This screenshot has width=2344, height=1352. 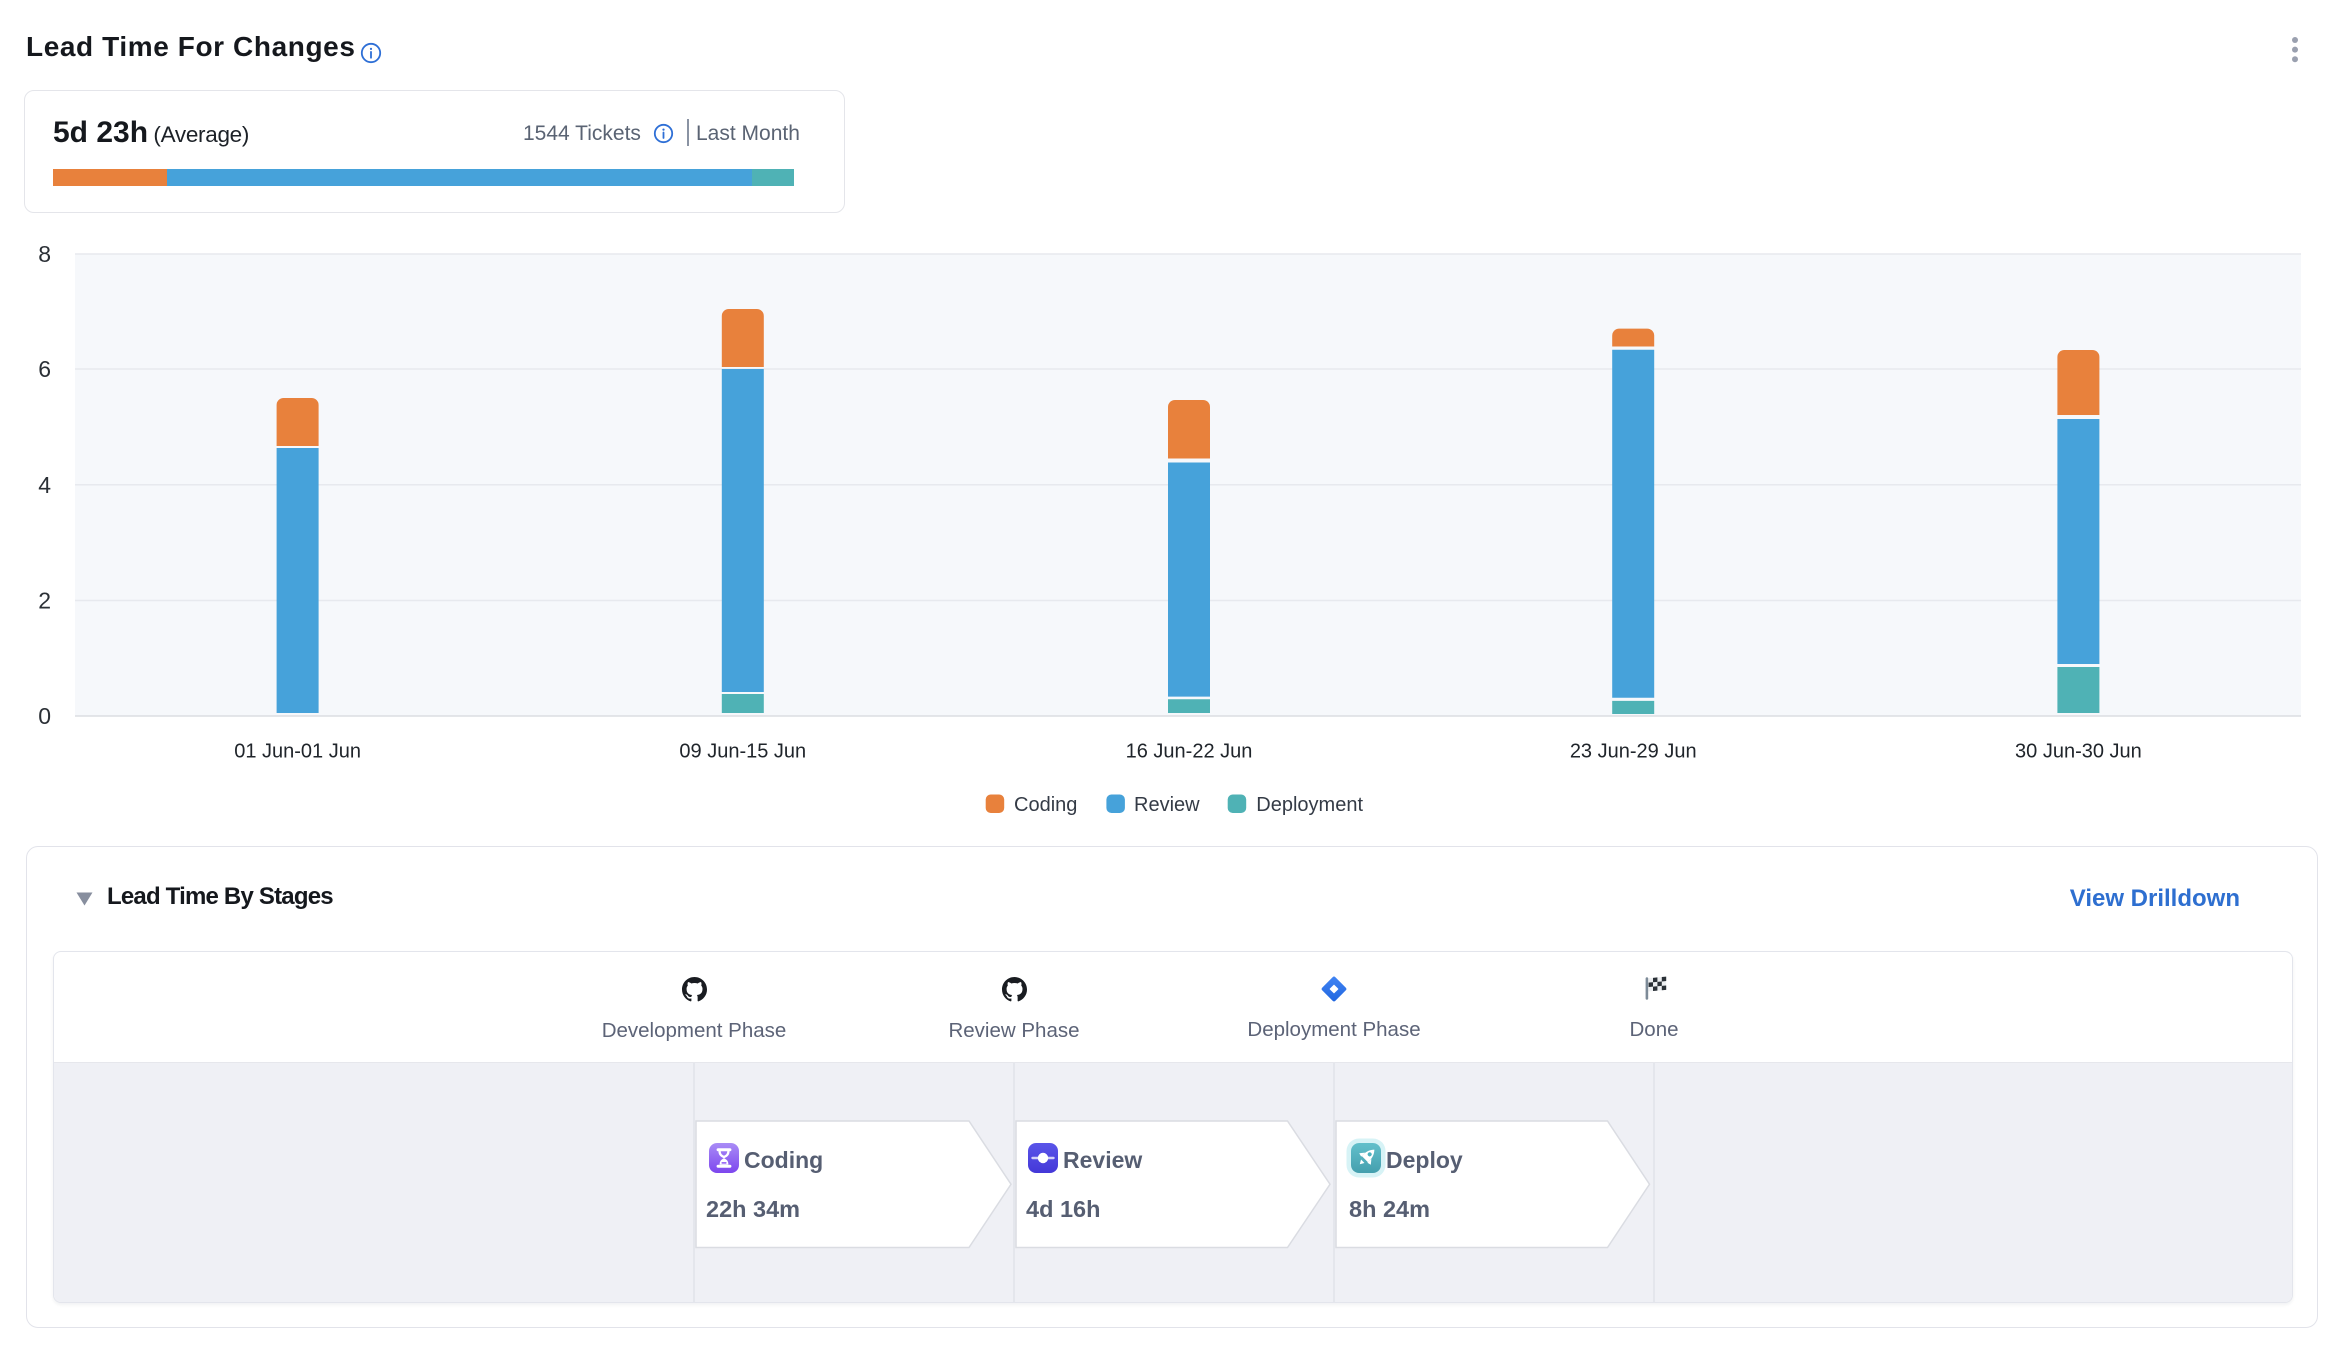 What do you see at coordinates (44, 716) in the screenshot?
I see `svg-text: 0` at bounding box center [44, 716].